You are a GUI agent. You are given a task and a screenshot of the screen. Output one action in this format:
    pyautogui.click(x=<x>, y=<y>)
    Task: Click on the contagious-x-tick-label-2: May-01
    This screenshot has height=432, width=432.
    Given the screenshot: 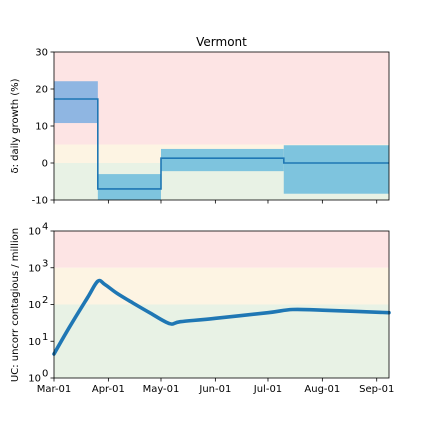 What is the action you would take?
    pyautogui.click(x=161, y=389)
    